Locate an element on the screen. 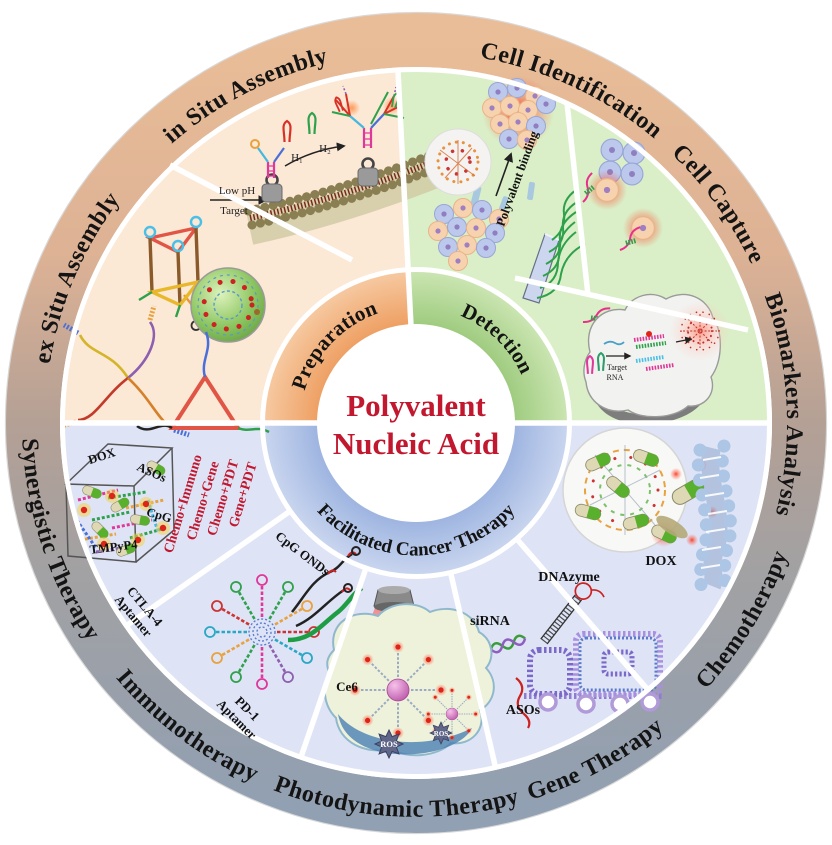 The width and height of the screenshot is (832, 845). label-sirna: siRNA is located at coordinates (490, 621).